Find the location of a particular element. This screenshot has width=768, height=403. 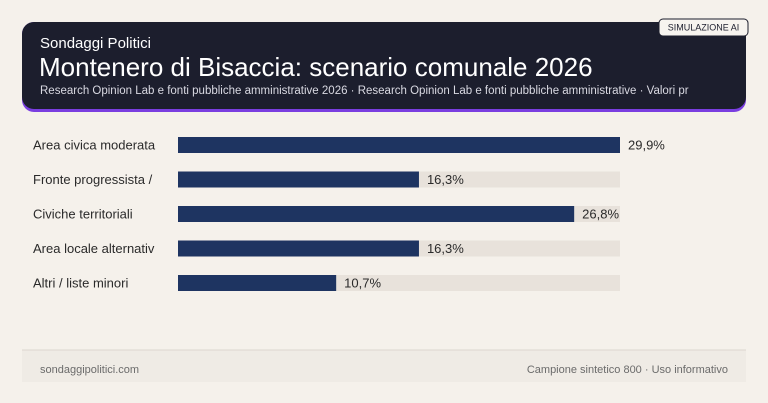

kicker: Sondaggi Politici is located at coordinates (95, 43).